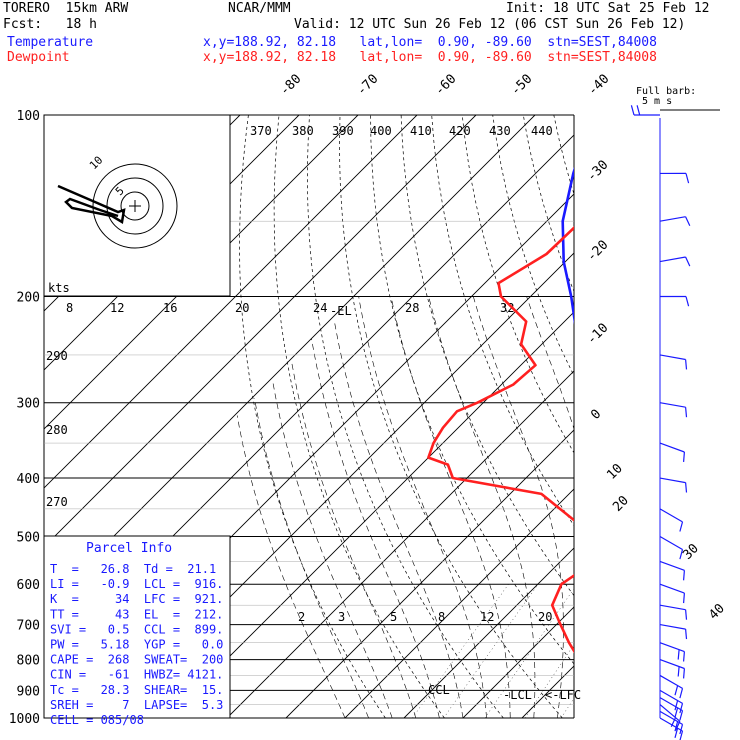 The image size is (740, 740). I want to click on hodograph-speed-label: 20, so click(242, 308).